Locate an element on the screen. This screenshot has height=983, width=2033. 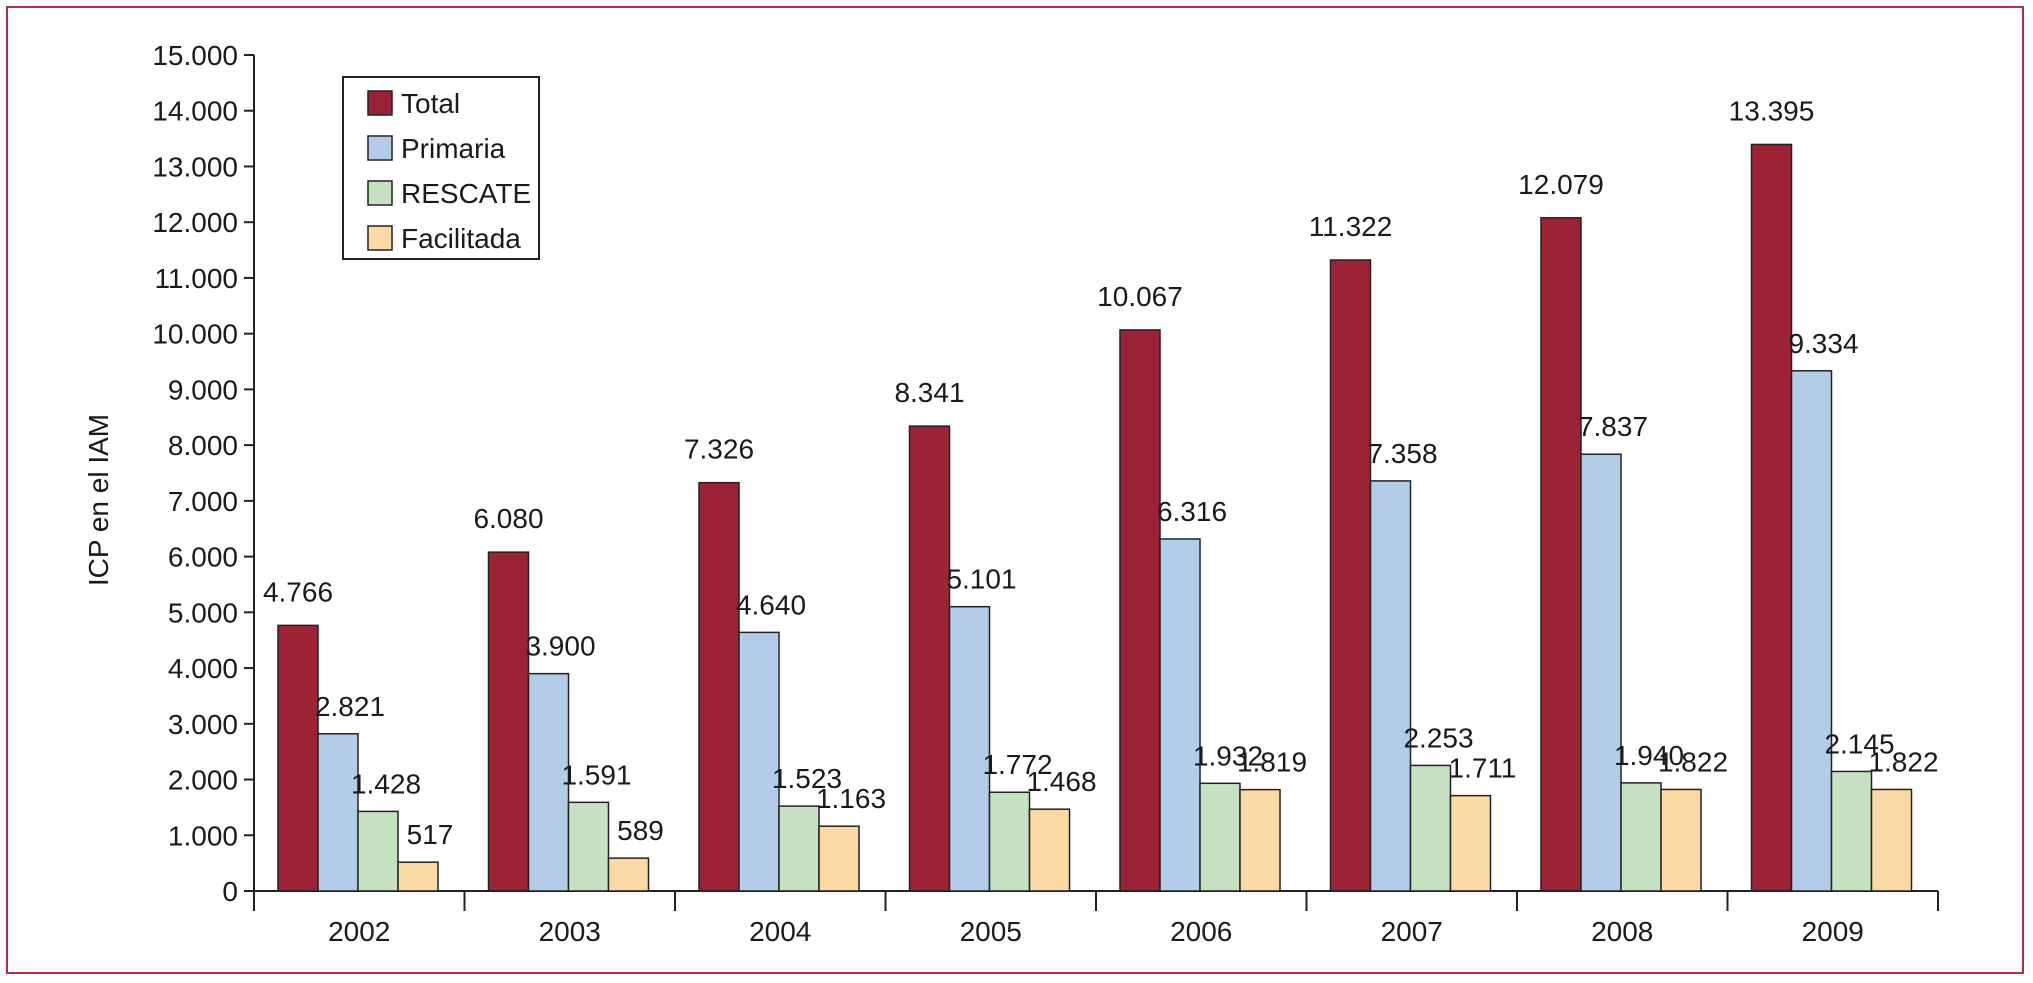
bar-total-2009 is located at coordinates (1771, 517).